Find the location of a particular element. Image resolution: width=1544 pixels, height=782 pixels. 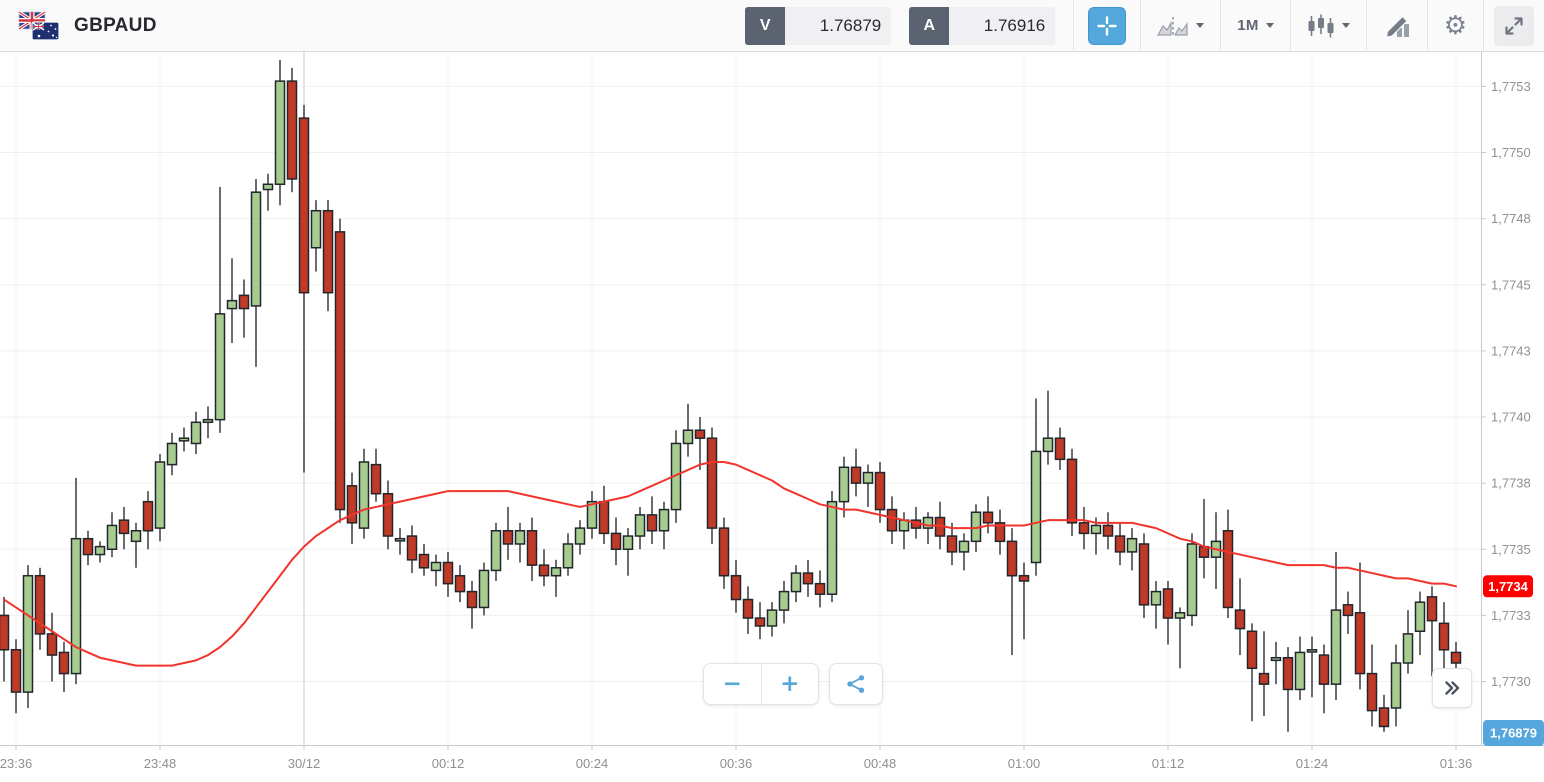

x-axis-label: 00:12 is located at coordinates (448, 763).